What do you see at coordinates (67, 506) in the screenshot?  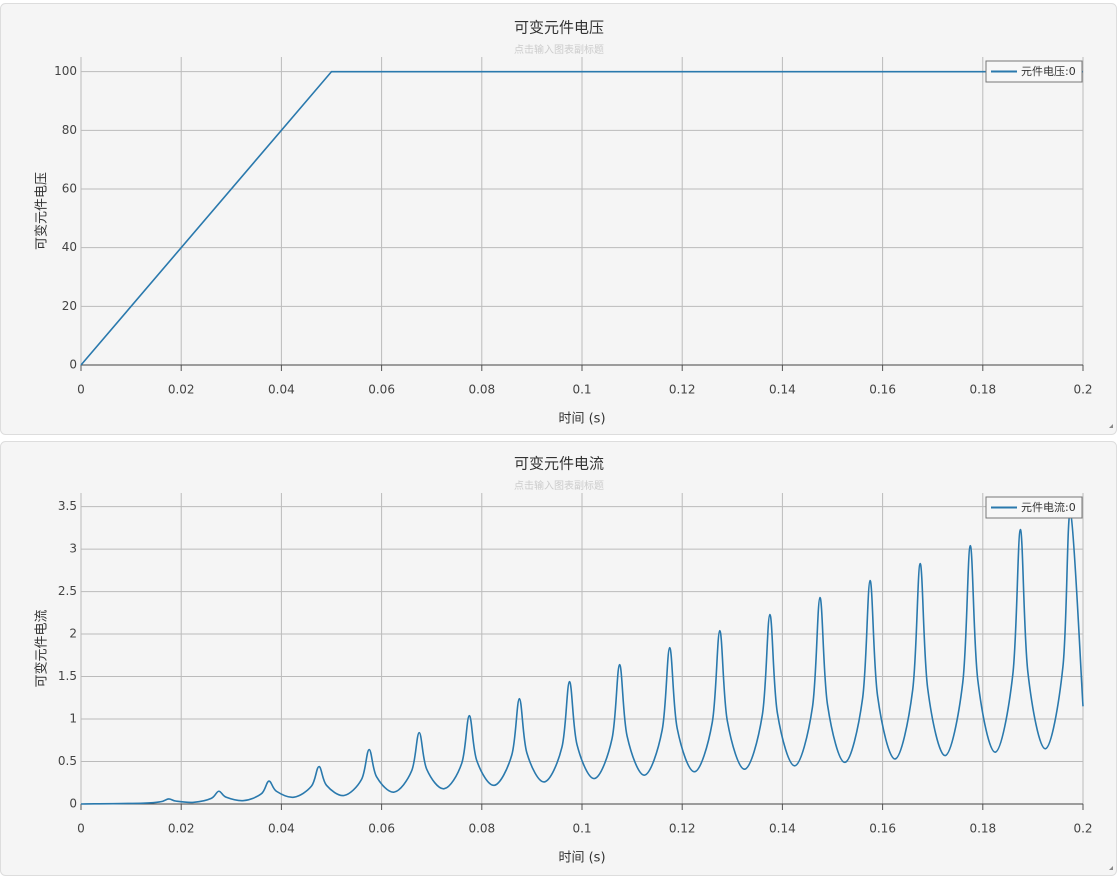 I see `y-tick-label: 3.5` at bounding box center [67, 506].